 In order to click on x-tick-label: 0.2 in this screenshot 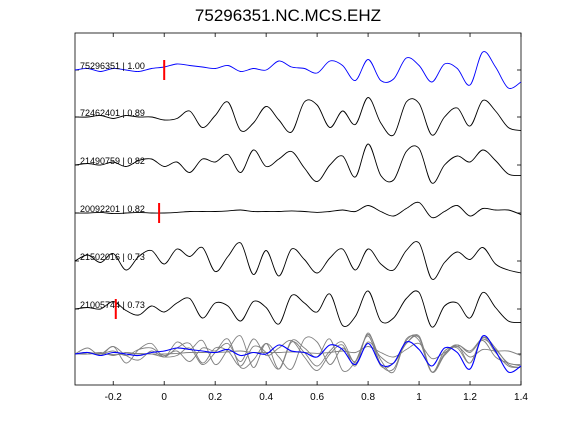, I will do `click(215, 397)`.